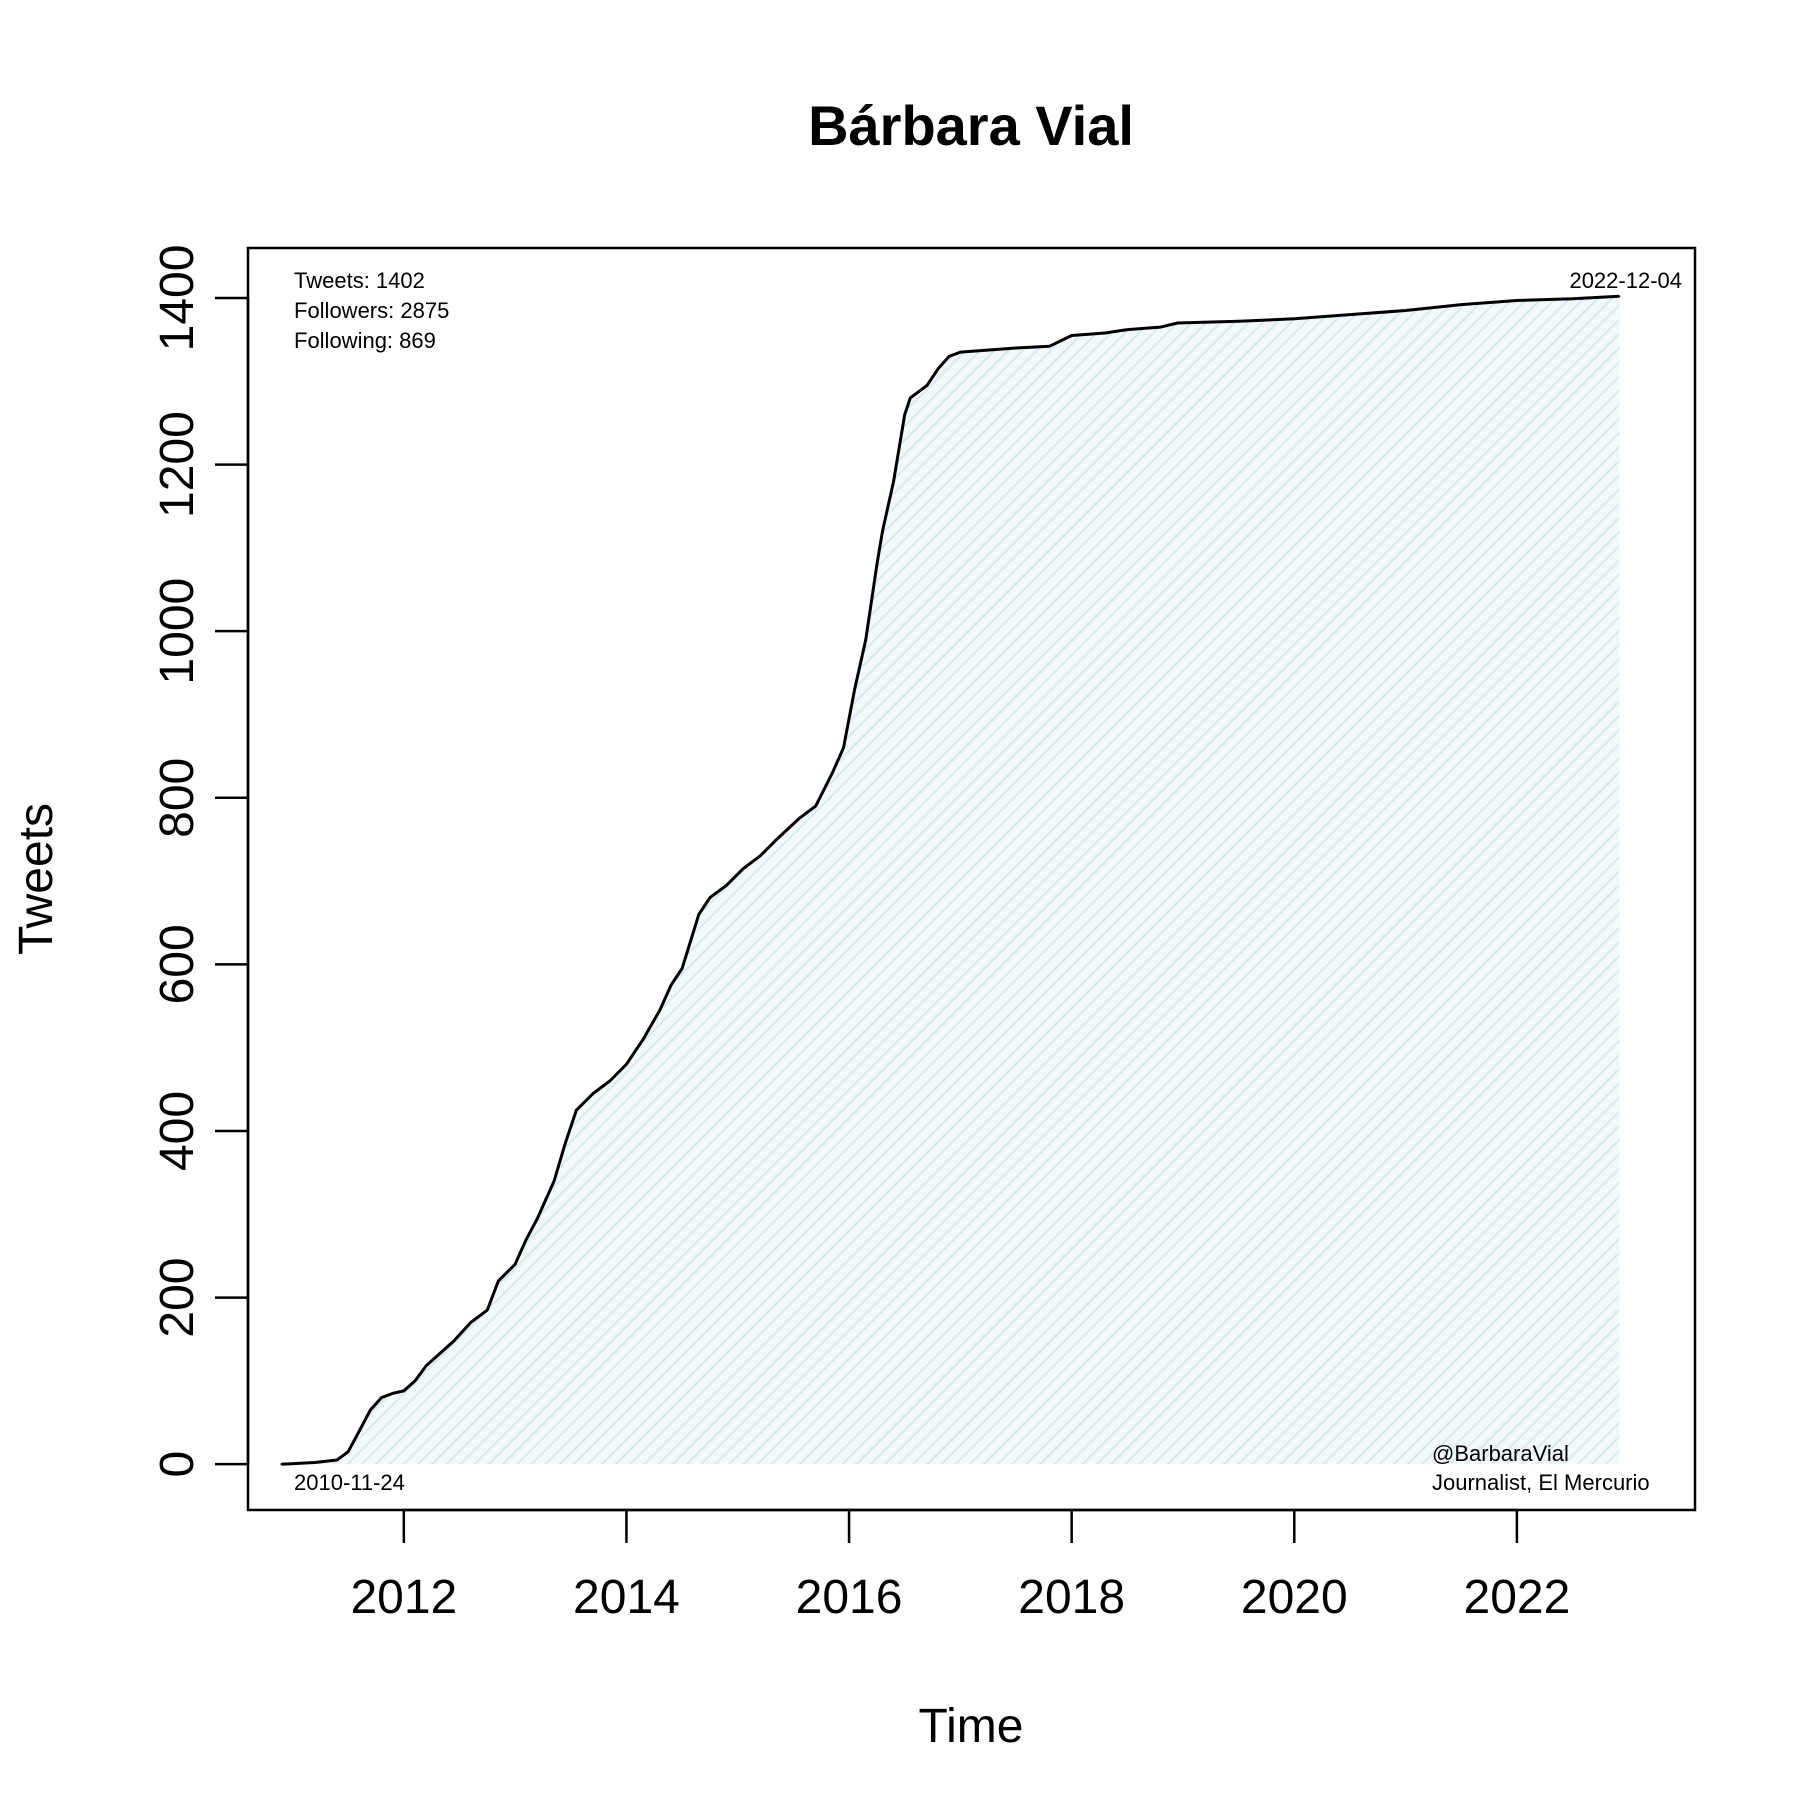 This screenshot has width=1800, height=1800. Describe the element at coordinates (177, 798) in the screenshot. I see `y-tick-label: 800` at that location.